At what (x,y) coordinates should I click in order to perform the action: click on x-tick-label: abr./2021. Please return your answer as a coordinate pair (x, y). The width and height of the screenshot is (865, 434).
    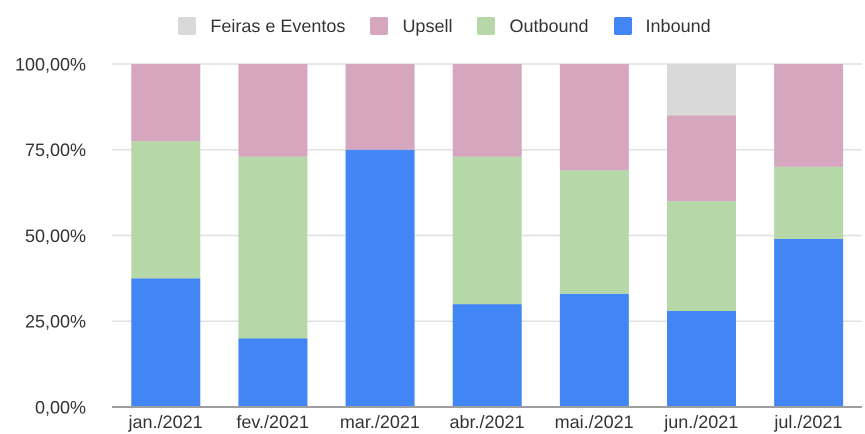
    Looking at the image, I should click on (487, 422).